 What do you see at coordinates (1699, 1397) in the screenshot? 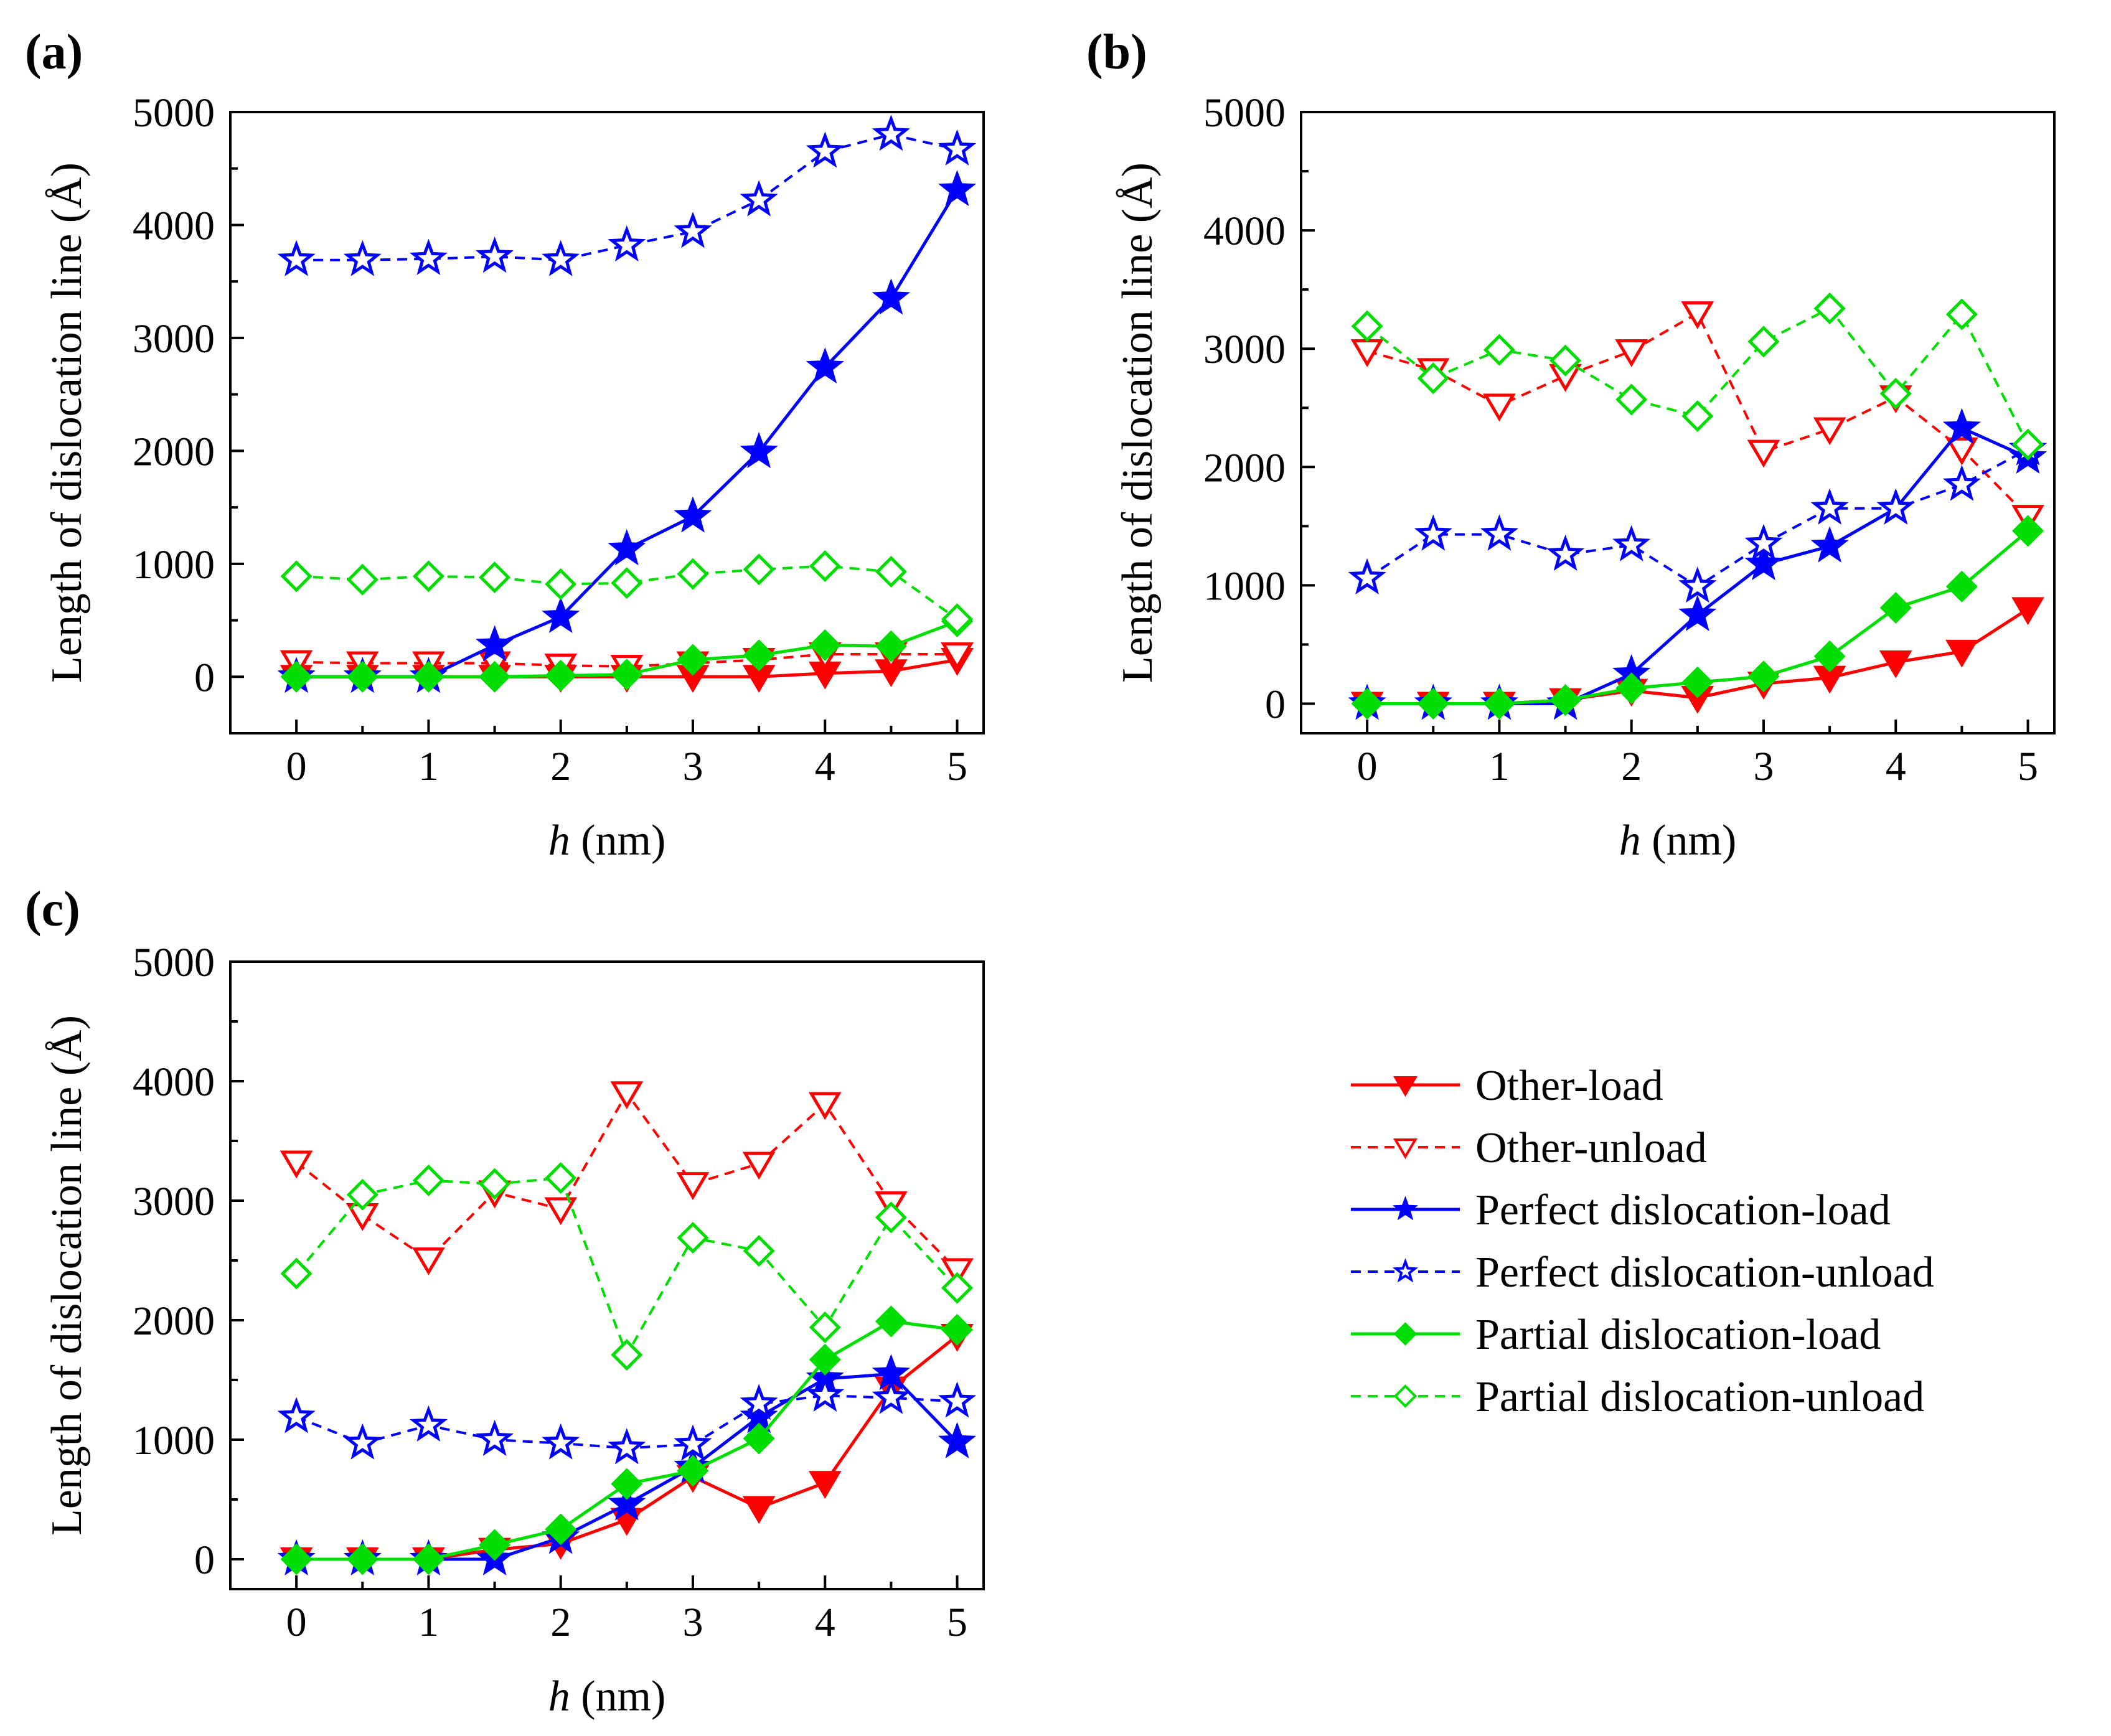
I see `legend-label: Partial dislocation-unload` at bounding box center [1699, 1397].